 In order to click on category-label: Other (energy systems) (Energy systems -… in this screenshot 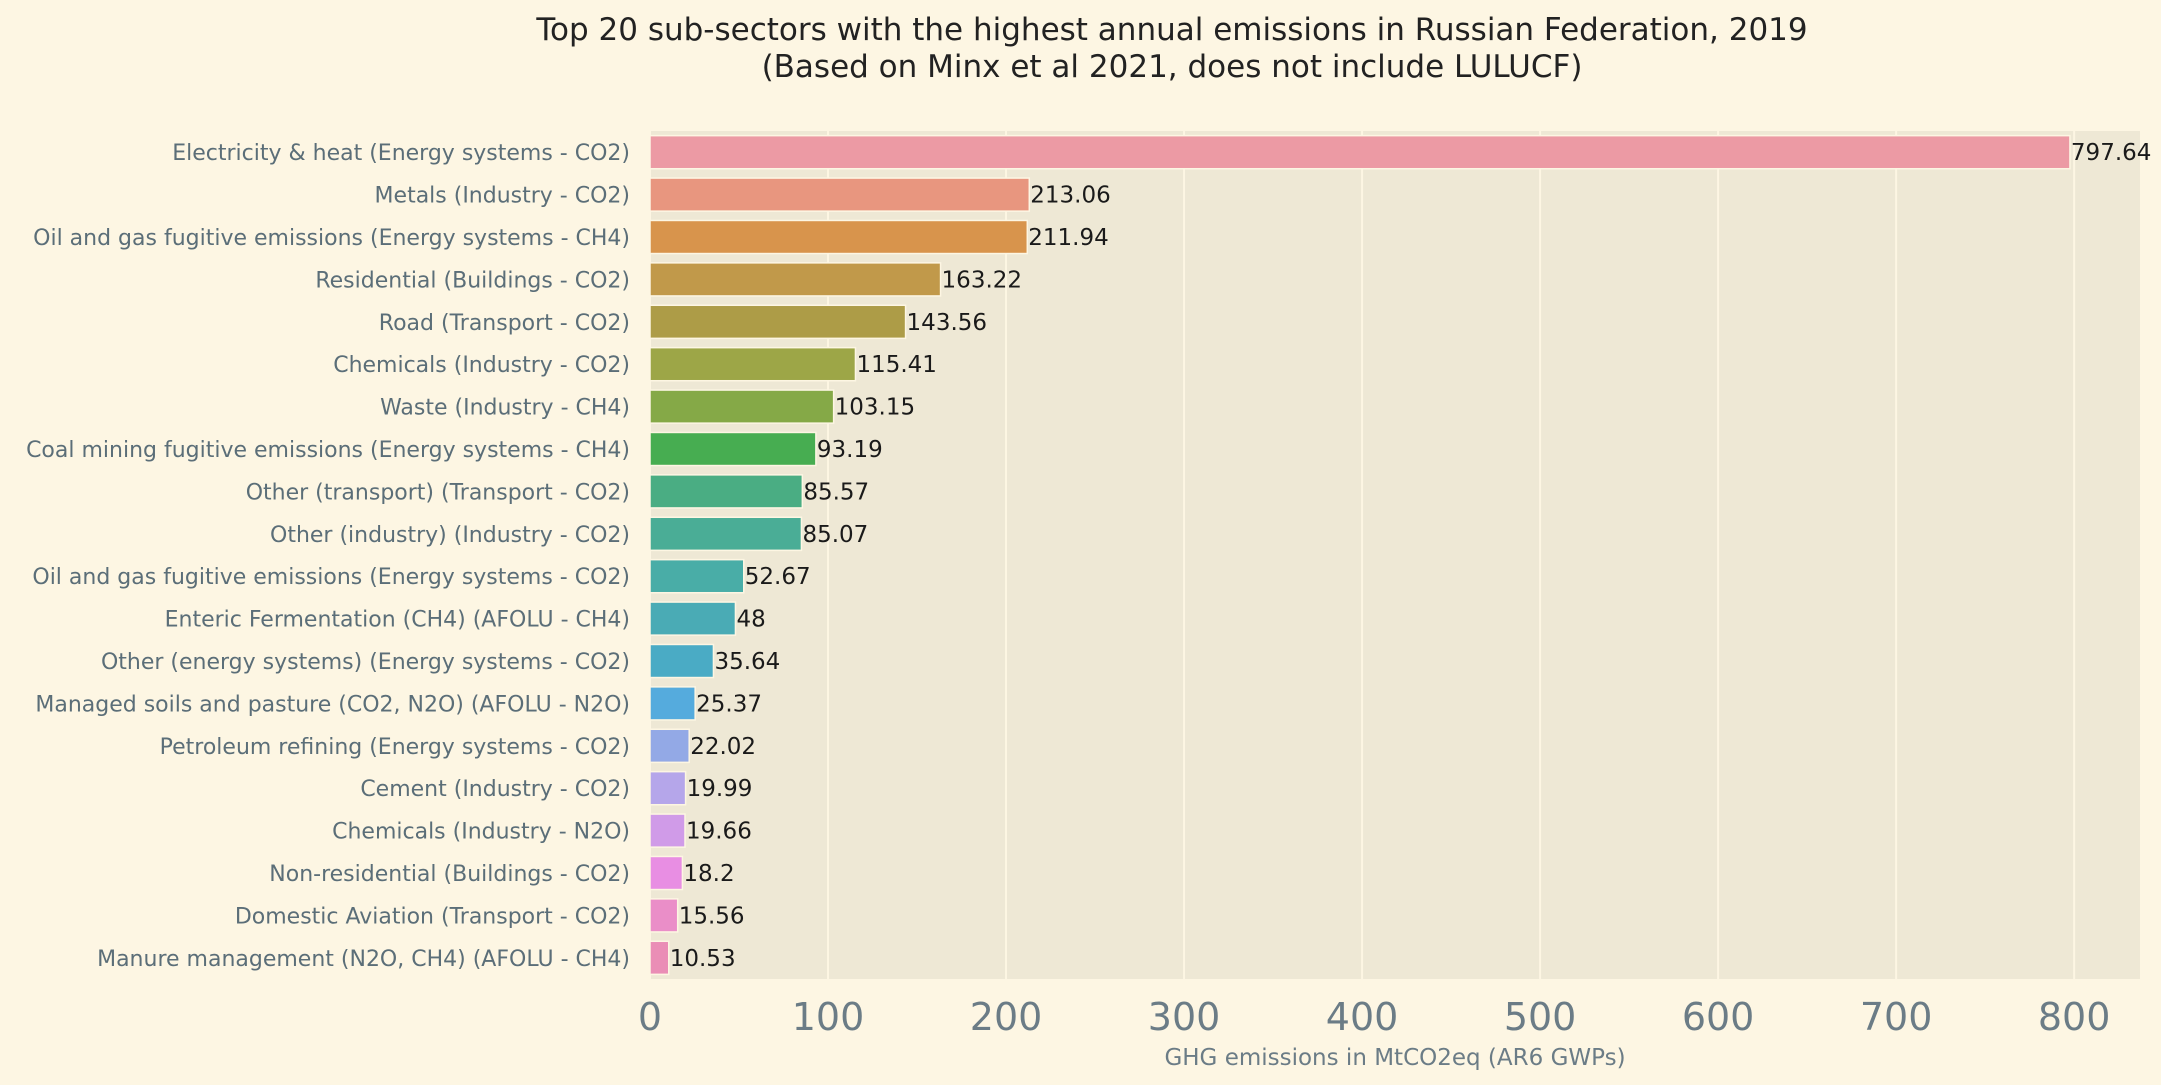, I will do `click(365, 662)`.